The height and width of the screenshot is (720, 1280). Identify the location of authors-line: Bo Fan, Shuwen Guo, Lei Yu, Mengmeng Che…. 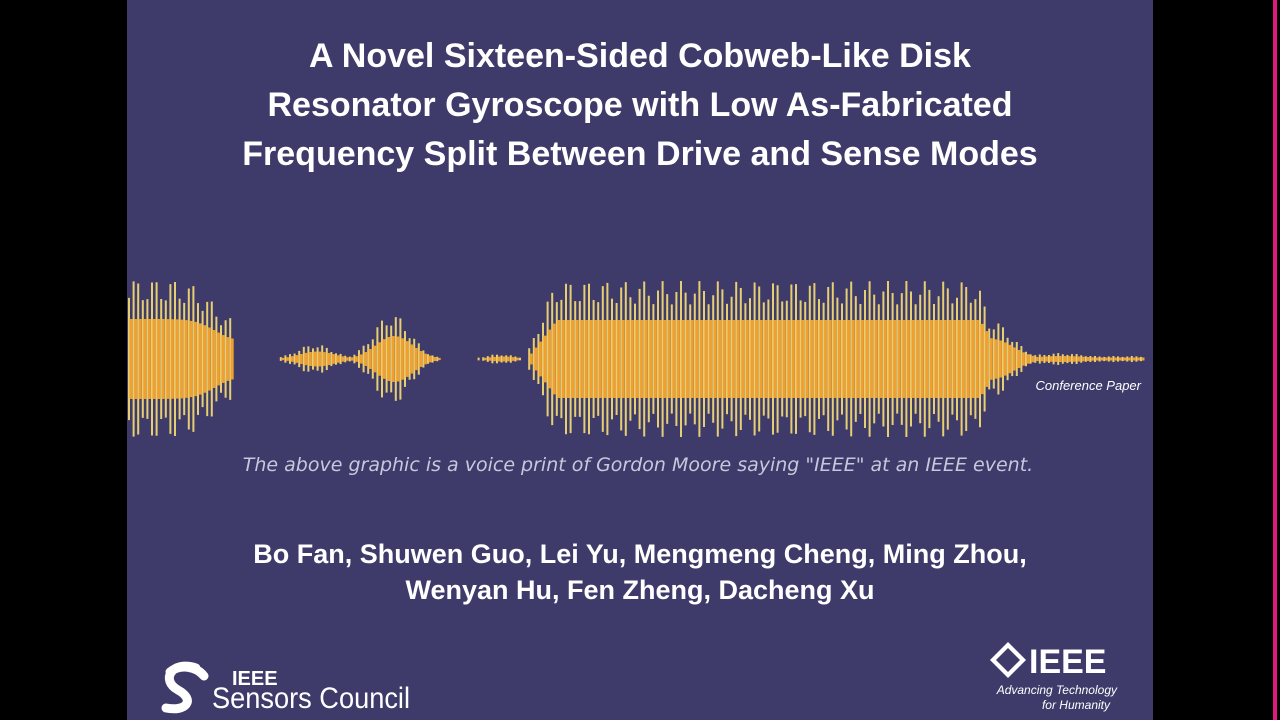
(639, 554).